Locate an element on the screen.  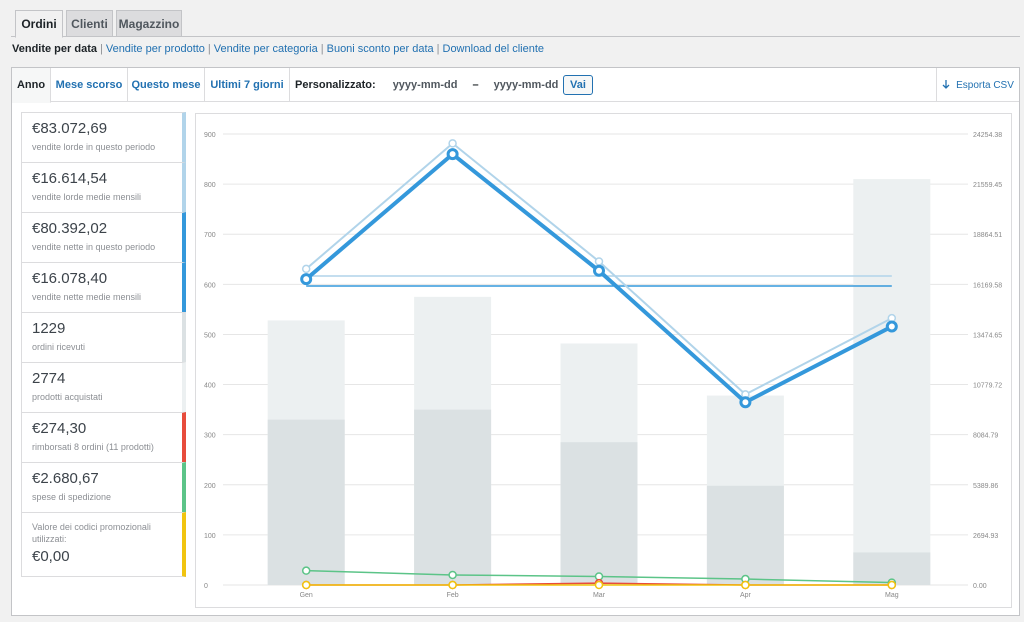
y-left-tick-label: 300 is located at coordinates (210, 436).